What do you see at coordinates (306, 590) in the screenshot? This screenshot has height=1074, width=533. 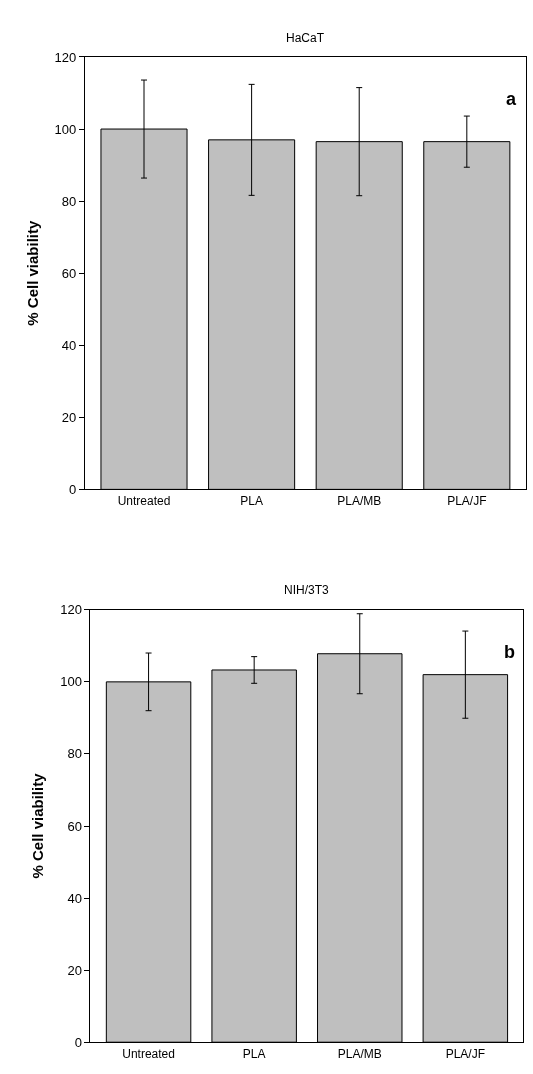 I see `chart-title: NIH/3T3` at bounding box center [306, 590].